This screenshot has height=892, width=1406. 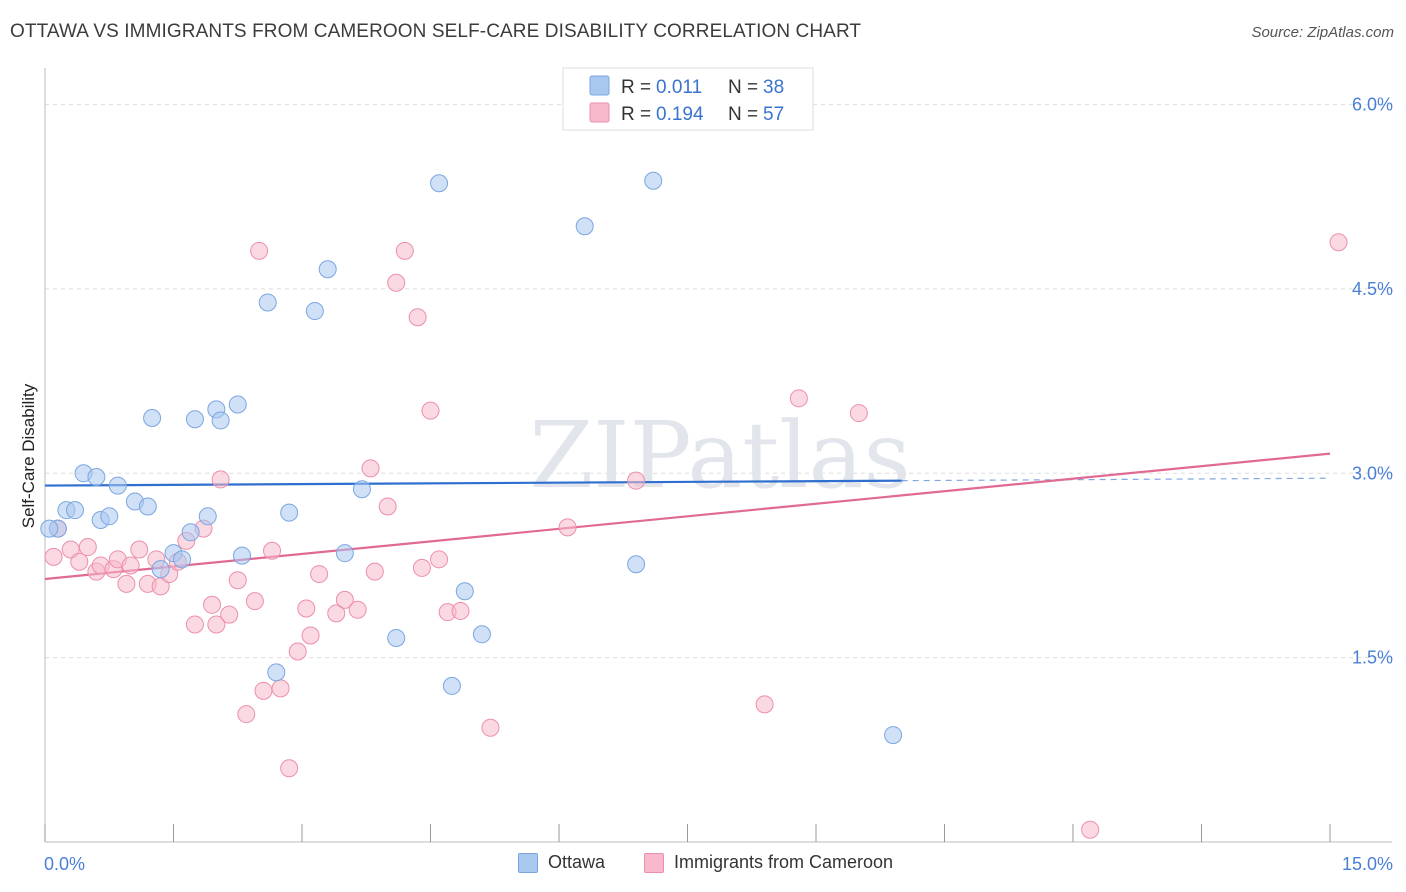 What do you see at coordinates (773, 87) in the screenshot?
I see `legend-n-value: 38` at bounding box center [773, 87].